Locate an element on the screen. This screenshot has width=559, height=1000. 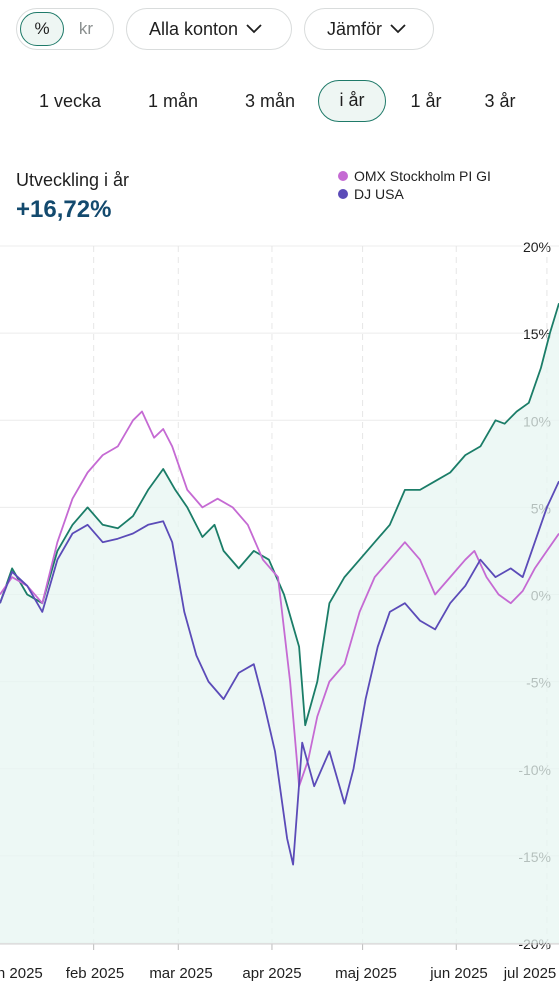
chart-legend: OMX Stockholm PI GI DJ USA is located at coordinates (414, 185).